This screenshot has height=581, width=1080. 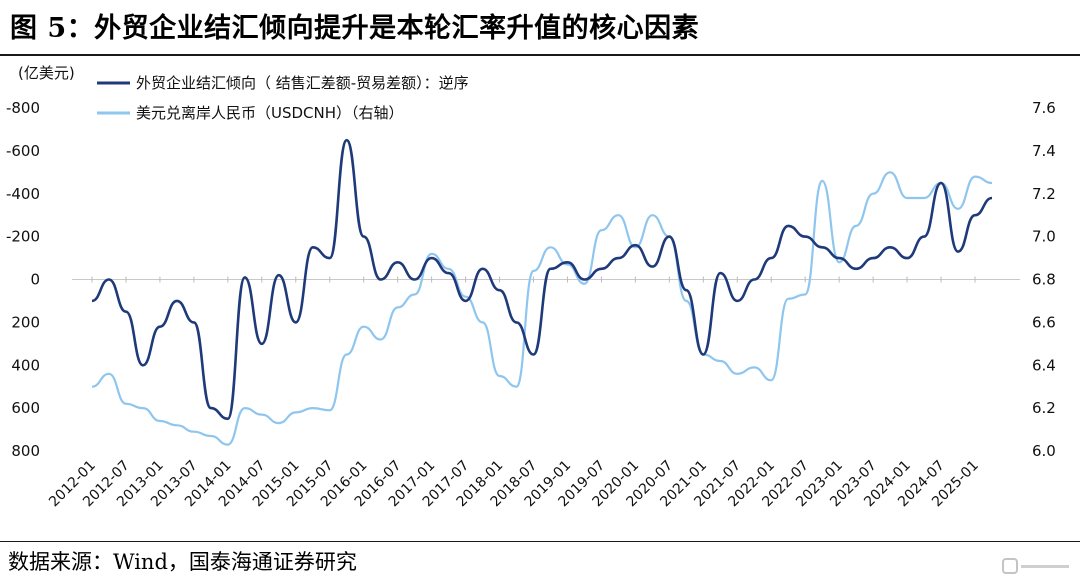 What do you see at coordinates (1038, 566) in the screenshot?
I see `gelonghui-logo-icon` at bounding box center [1038, 566].